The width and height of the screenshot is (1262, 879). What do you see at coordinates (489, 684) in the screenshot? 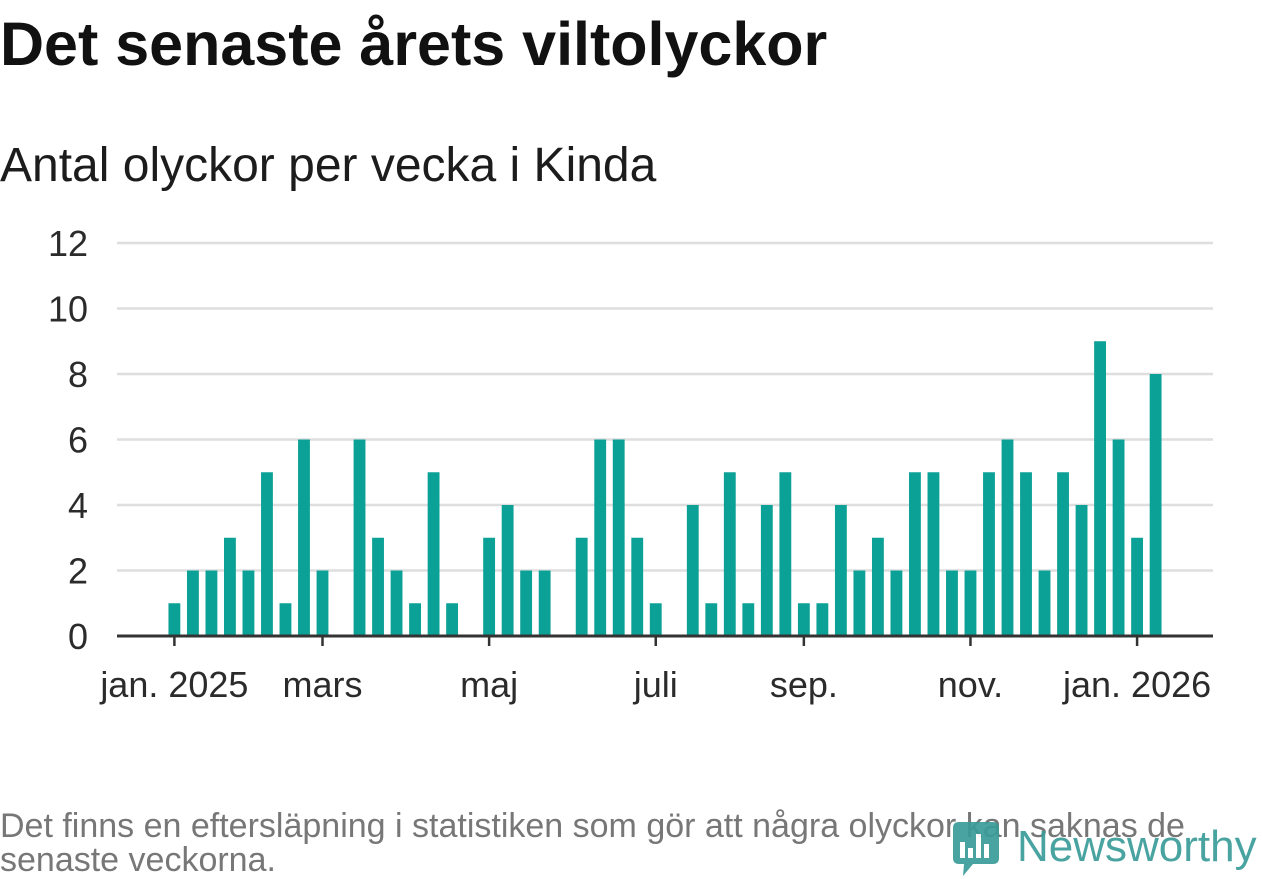
I see `x-tick-label-2: maj` at bounding box center [489, 684].